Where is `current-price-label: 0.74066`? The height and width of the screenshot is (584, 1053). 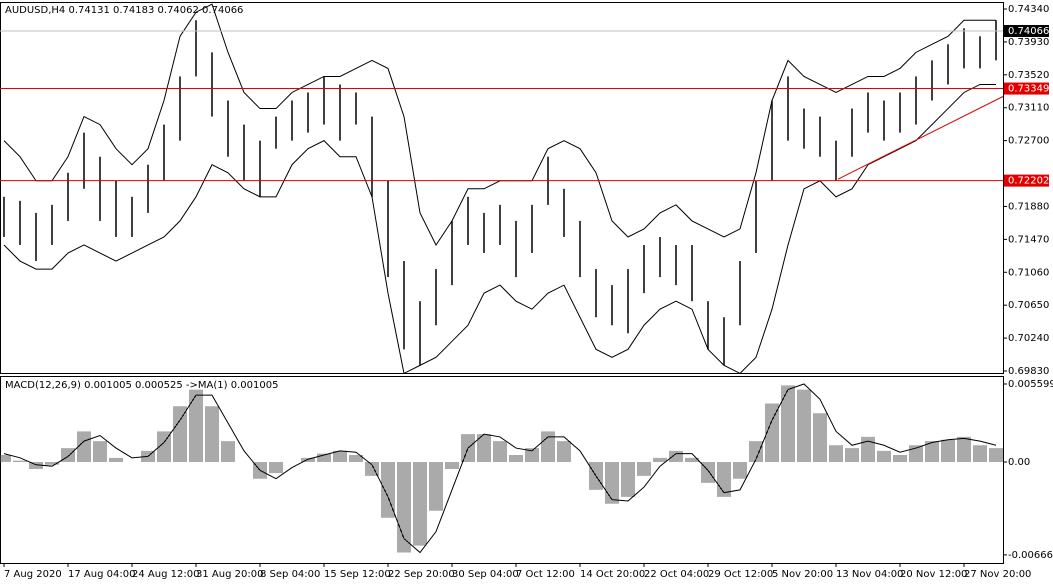 current-price-label: 0.74066 is located at coordinates (1028, 31).